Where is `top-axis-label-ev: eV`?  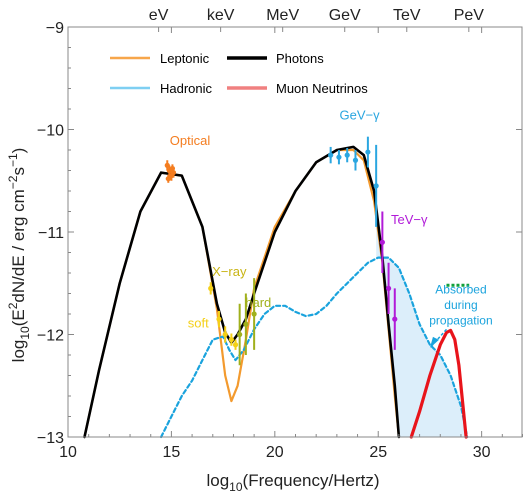
top-axis-label-ev: eV is located at coordinates (159, 15).